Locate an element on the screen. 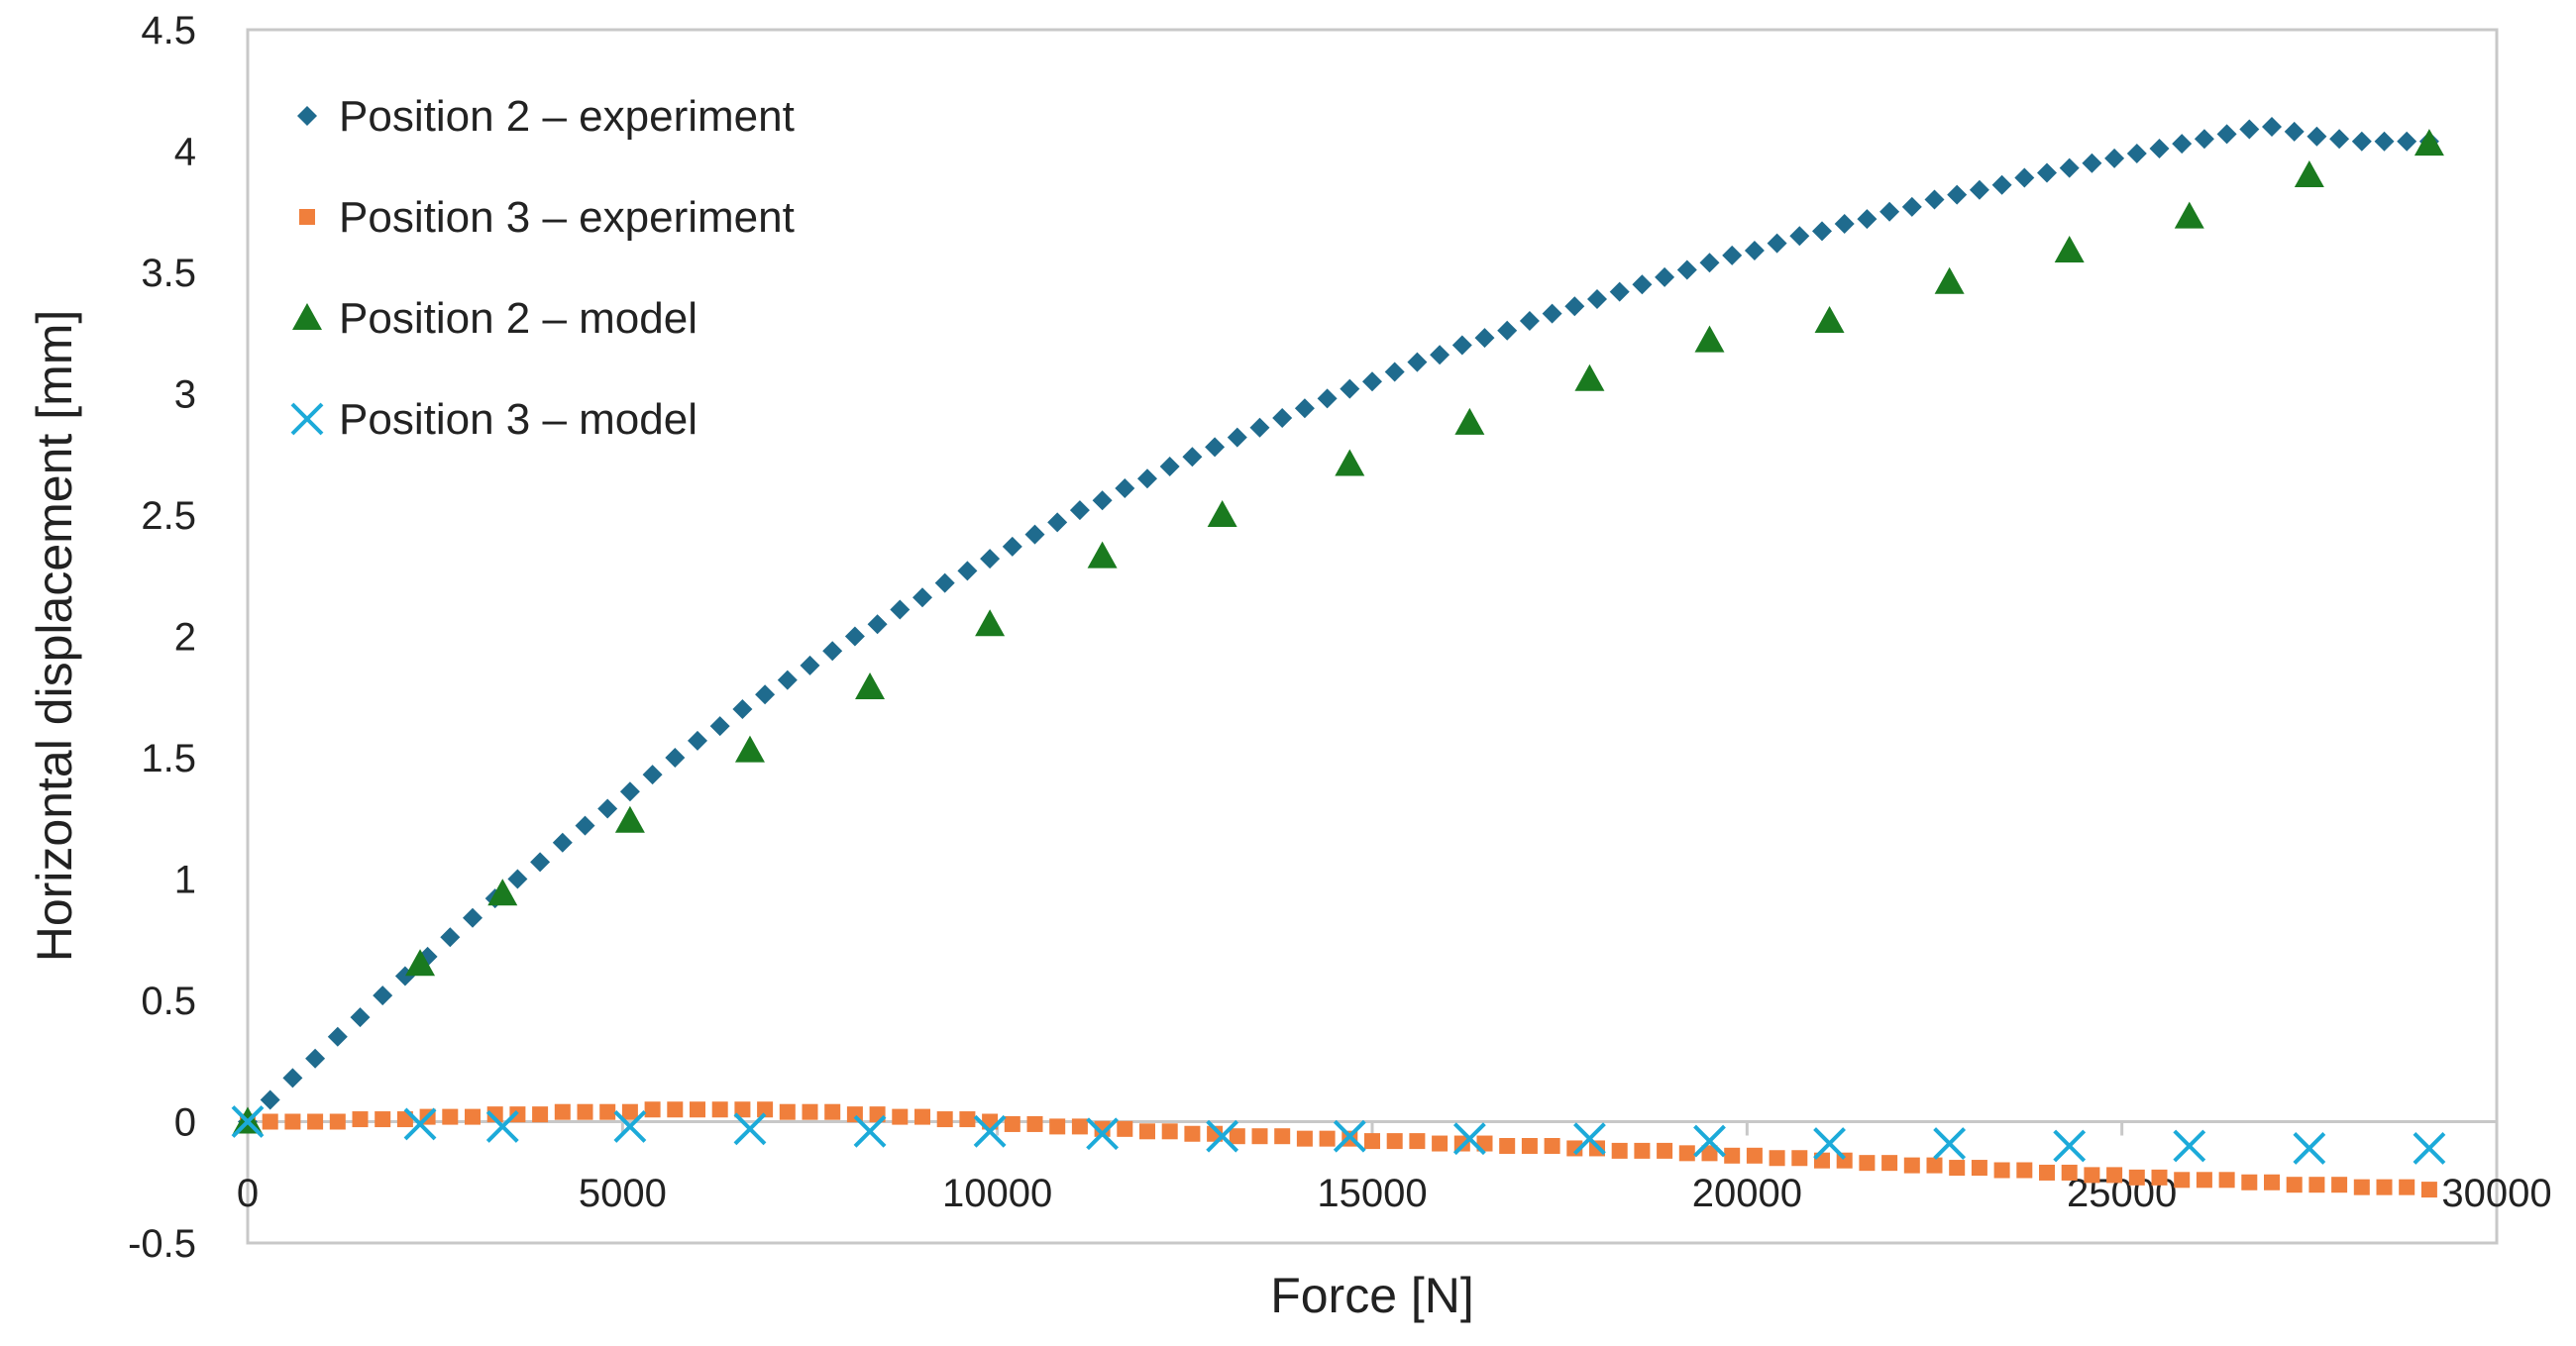 The width and height of the screenshot is (2576, 1346). y-tick-label: 2 is located at coordinates (185, 638).